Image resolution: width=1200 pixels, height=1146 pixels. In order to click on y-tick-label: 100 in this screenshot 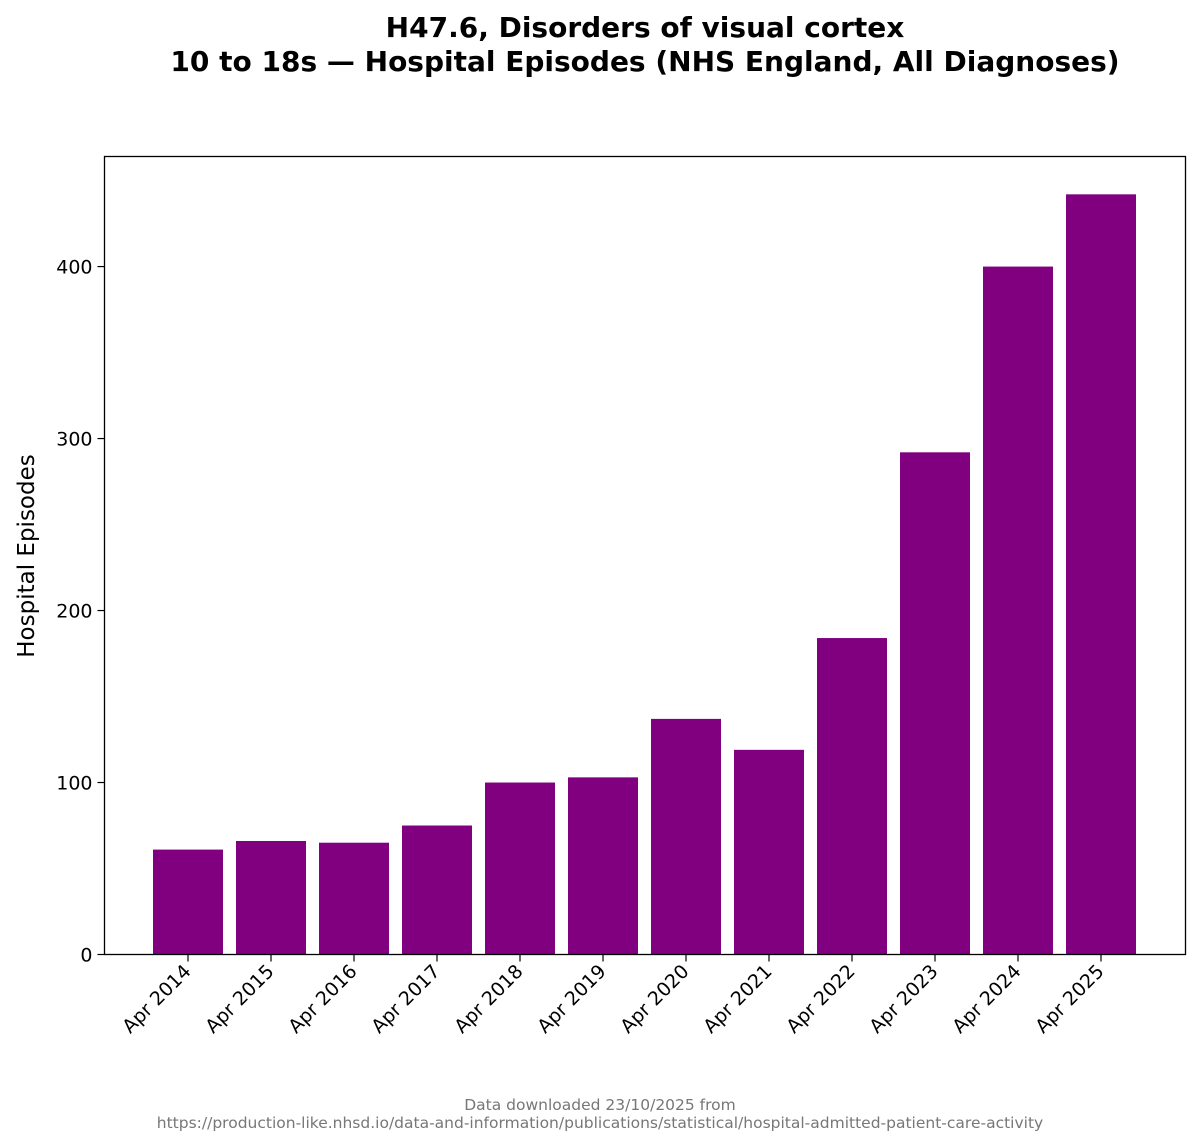, I will do `click(74, 784)`.